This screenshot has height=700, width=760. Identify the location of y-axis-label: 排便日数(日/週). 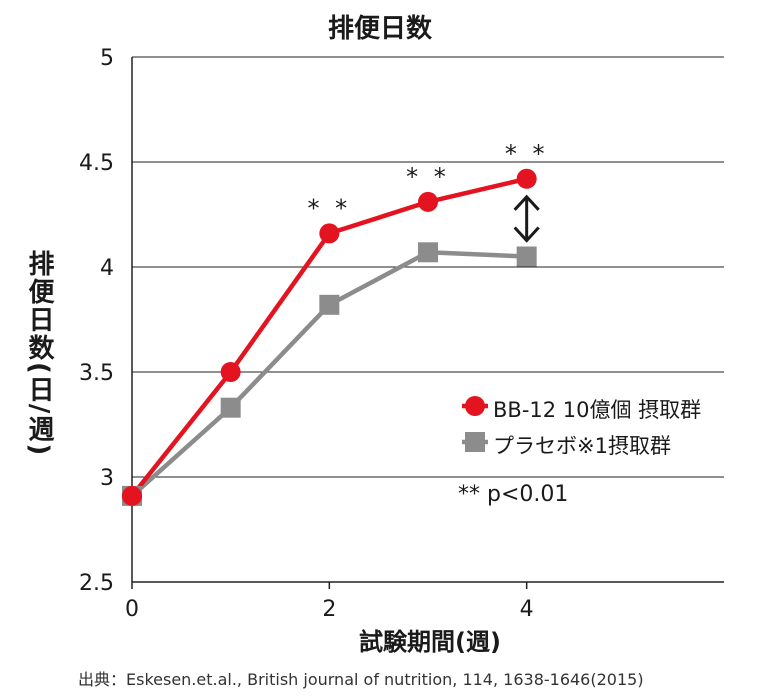
(39, 354).